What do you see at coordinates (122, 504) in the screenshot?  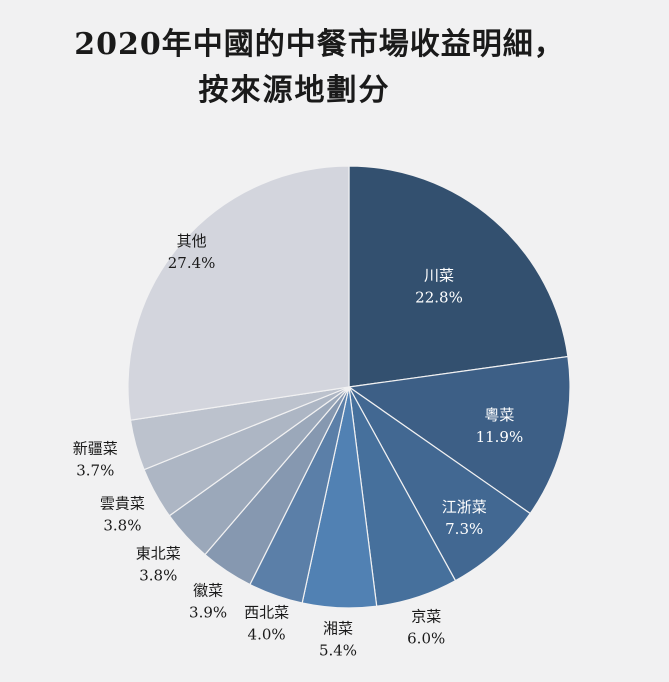 I see `slice-label: 雲貴菜` at bounding box center [122, 504].